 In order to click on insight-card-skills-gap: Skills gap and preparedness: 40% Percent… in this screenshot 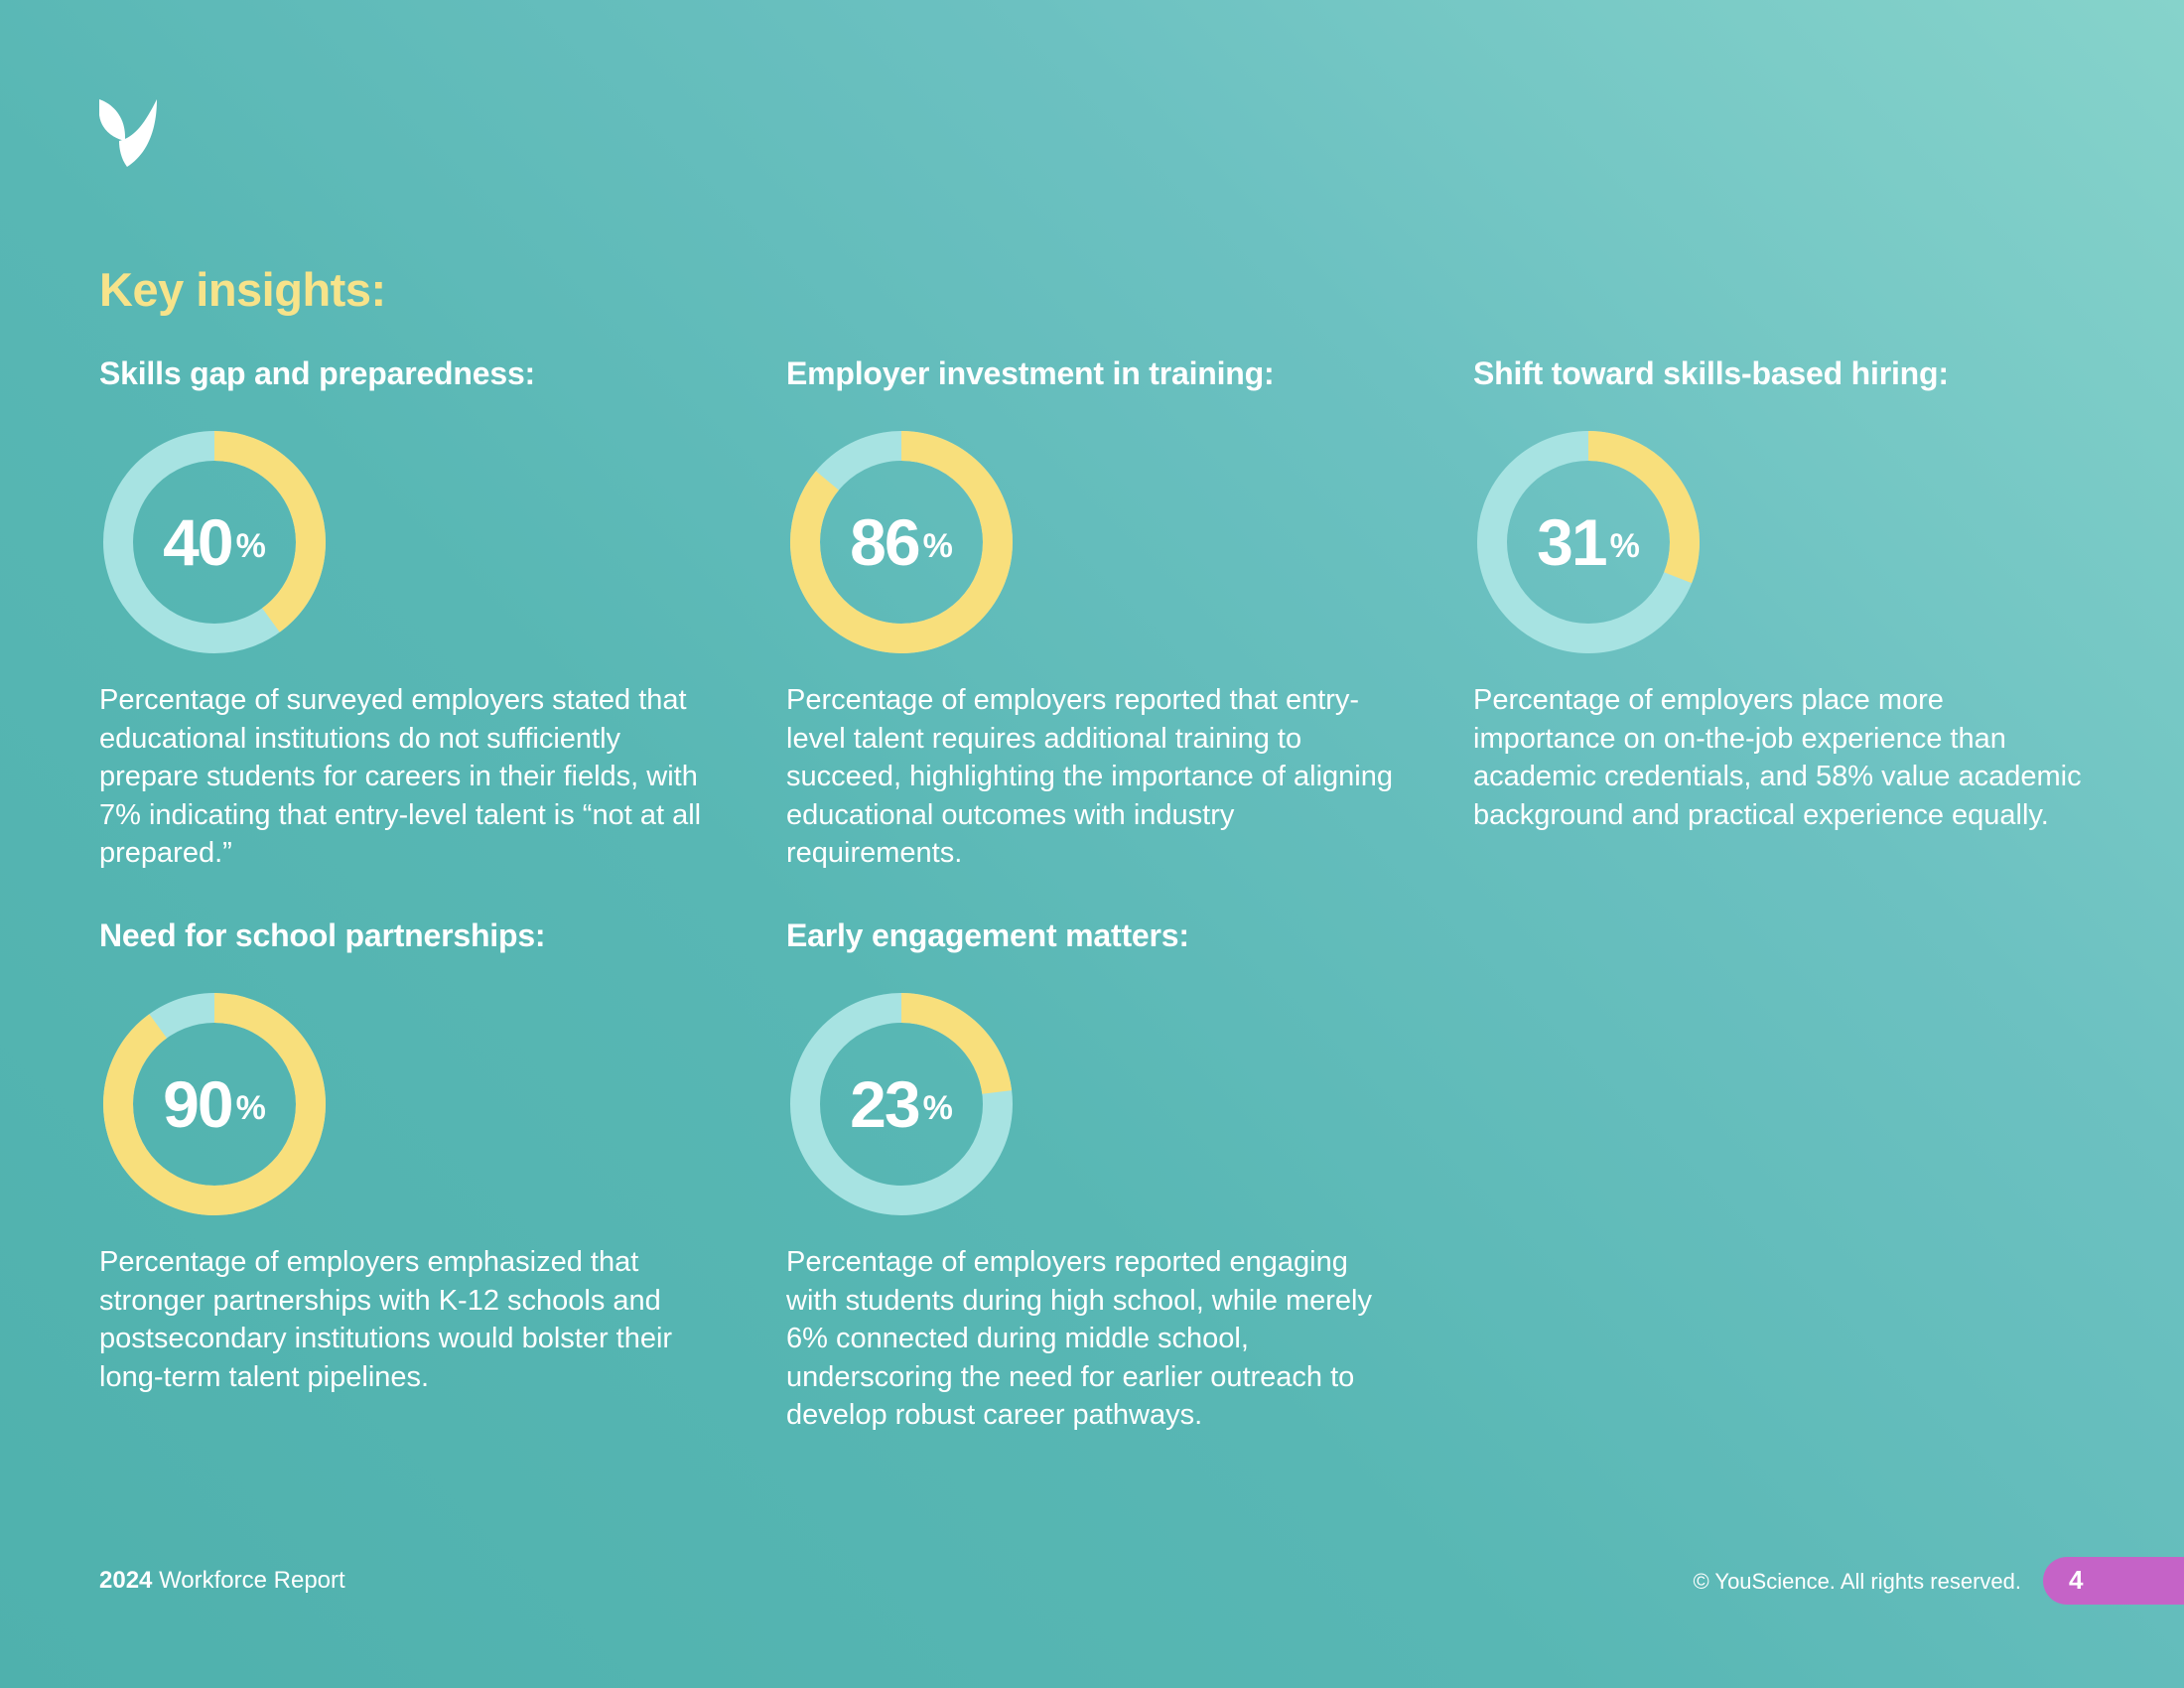, I will do `click(407, 614)`.